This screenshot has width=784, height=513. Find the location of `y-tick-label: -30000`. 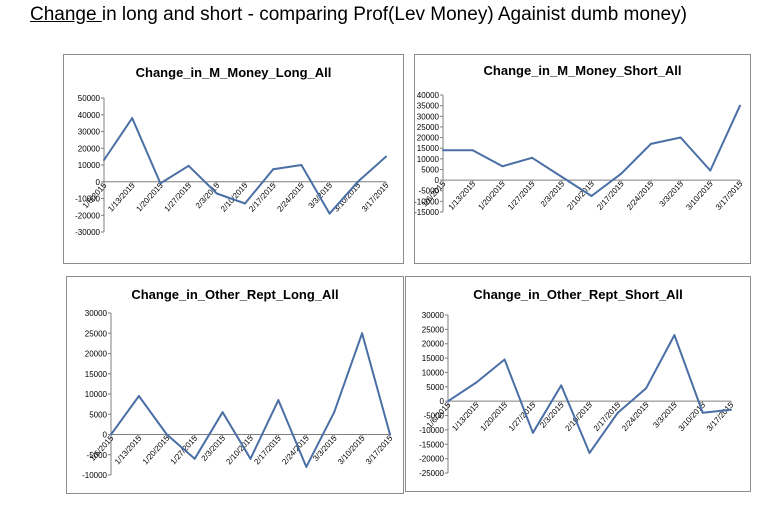

y-tick-label: -30000 is located at coordinates (87, 232).